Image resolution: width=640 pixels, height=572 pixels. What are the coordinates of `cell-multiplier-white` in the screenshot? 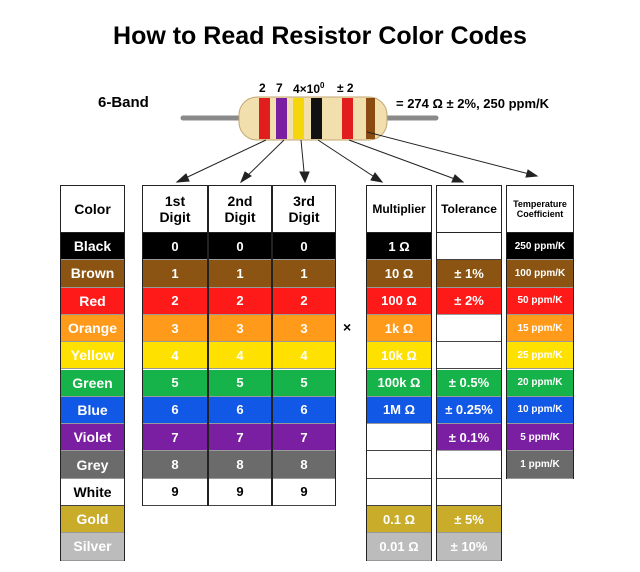 It's located at (399, 492).